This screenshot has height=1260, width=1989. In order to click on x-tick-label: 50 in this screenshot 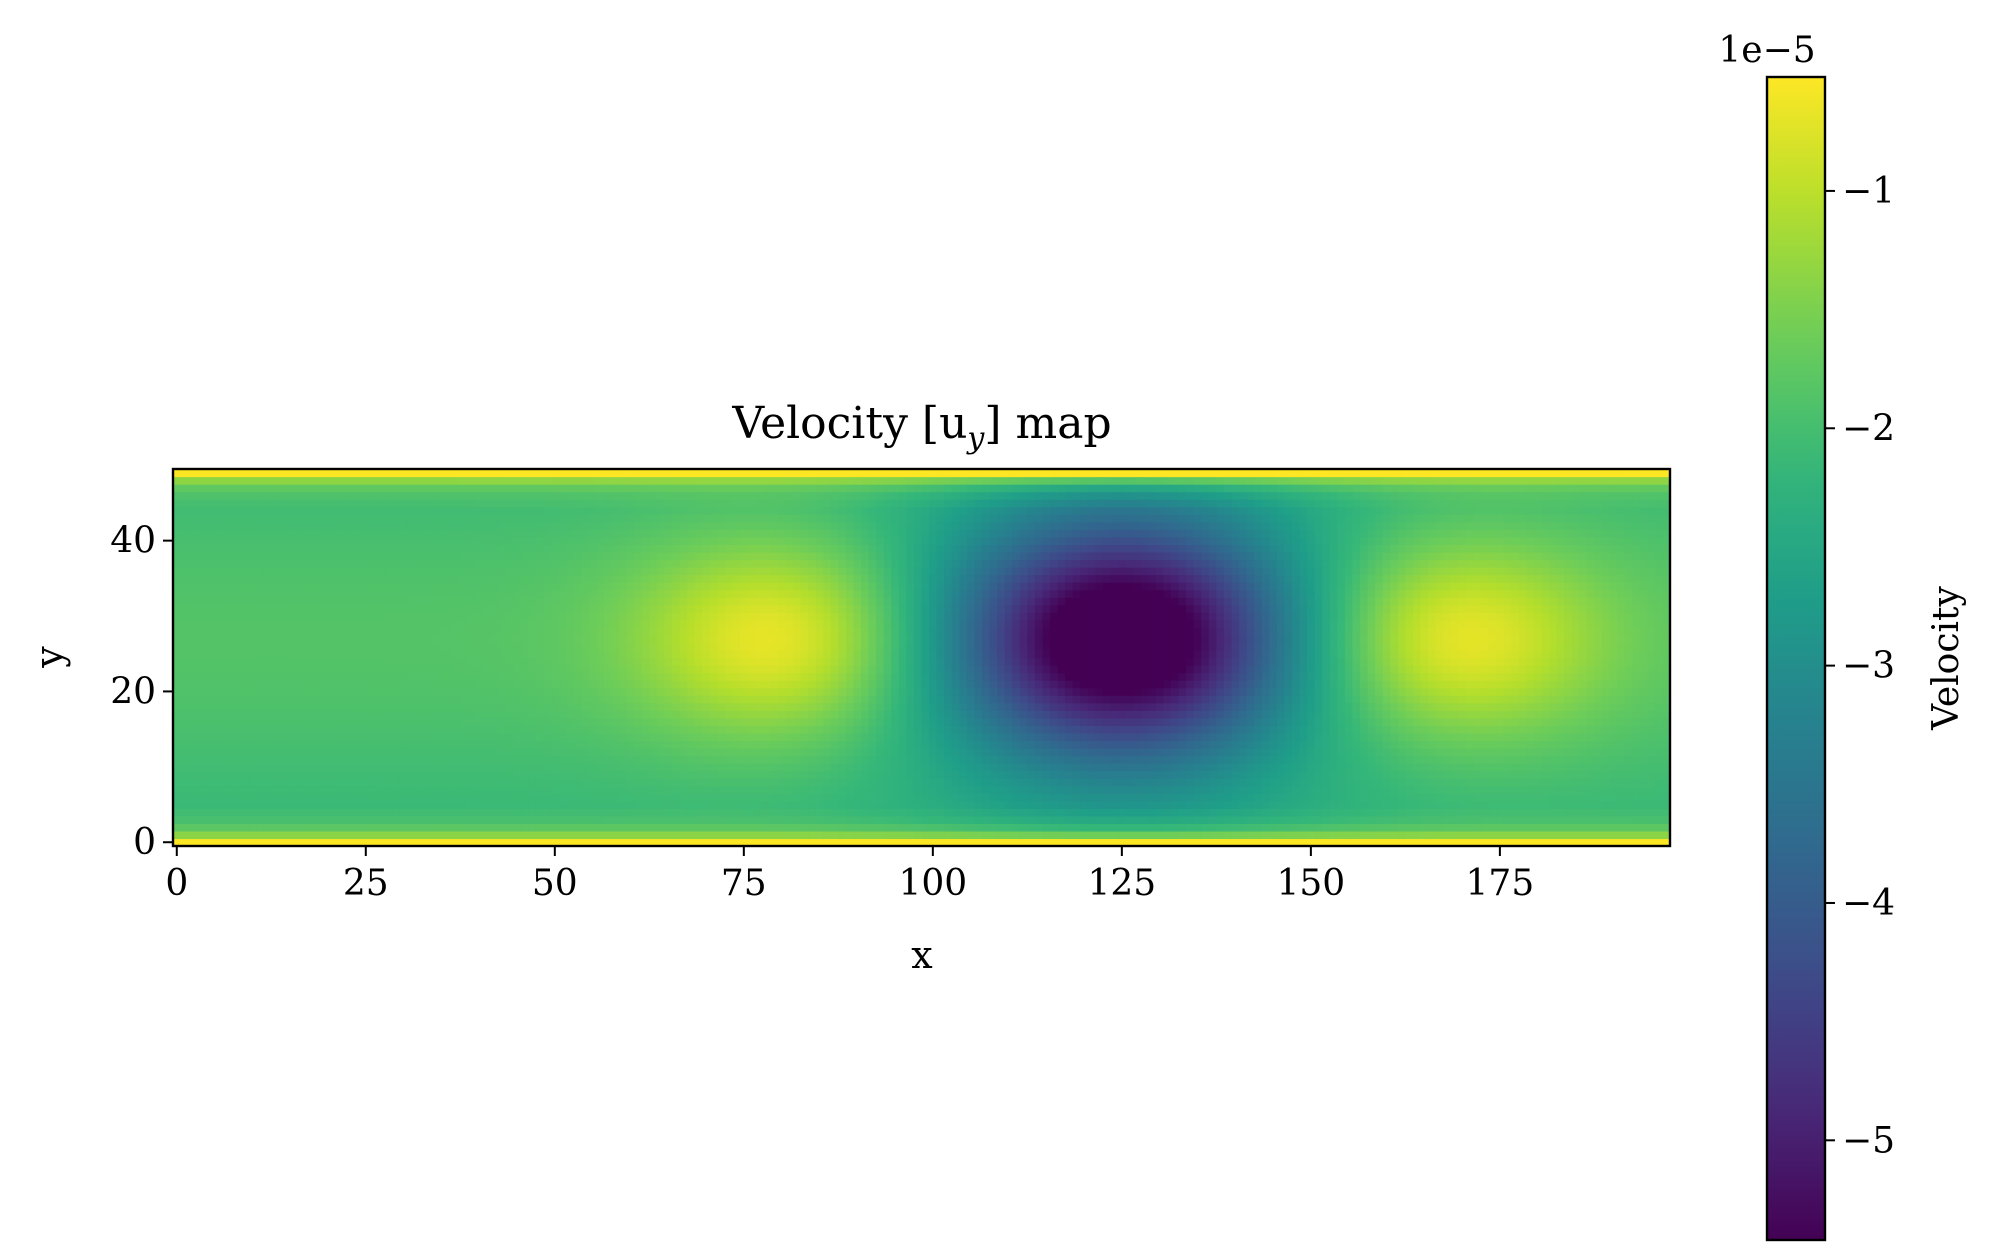, I will do `click(555, 883)`.